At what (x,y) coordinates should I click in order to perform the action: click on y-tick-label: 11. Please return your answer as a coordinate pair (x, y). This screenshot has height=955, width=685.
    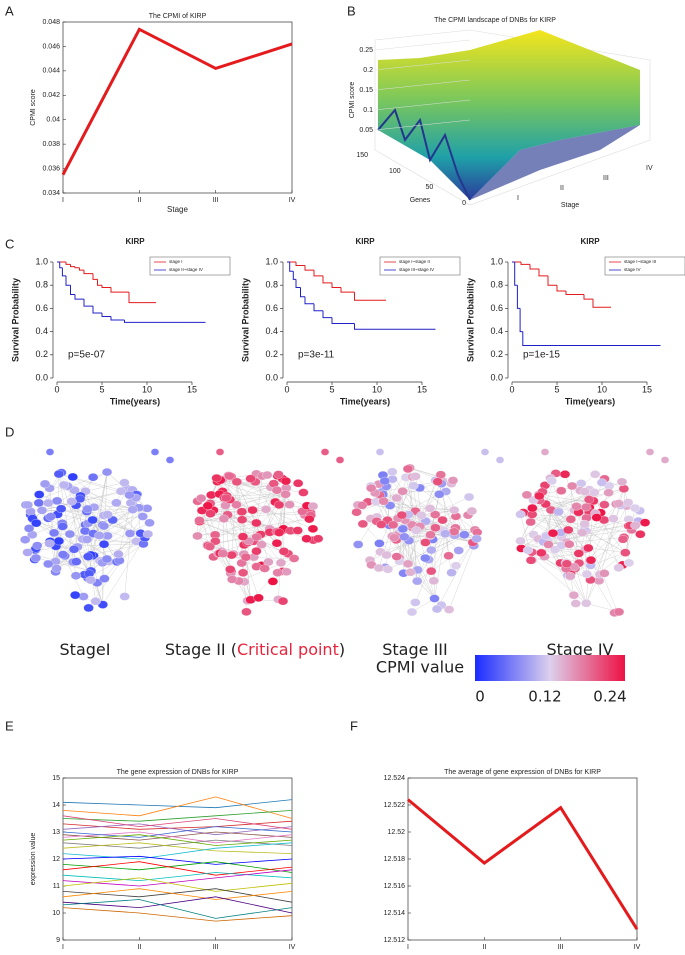
    Looking at the image, I should click on (56, 886).